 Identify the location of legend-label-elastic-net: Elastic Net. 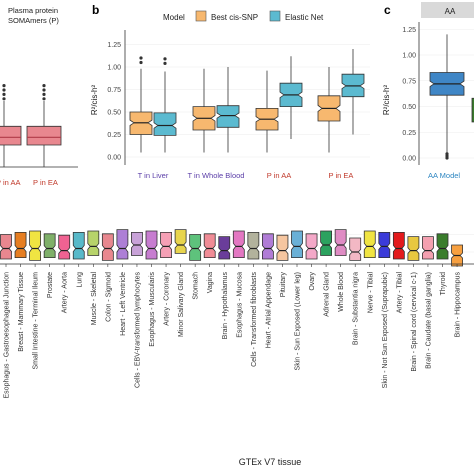
(304, 17).